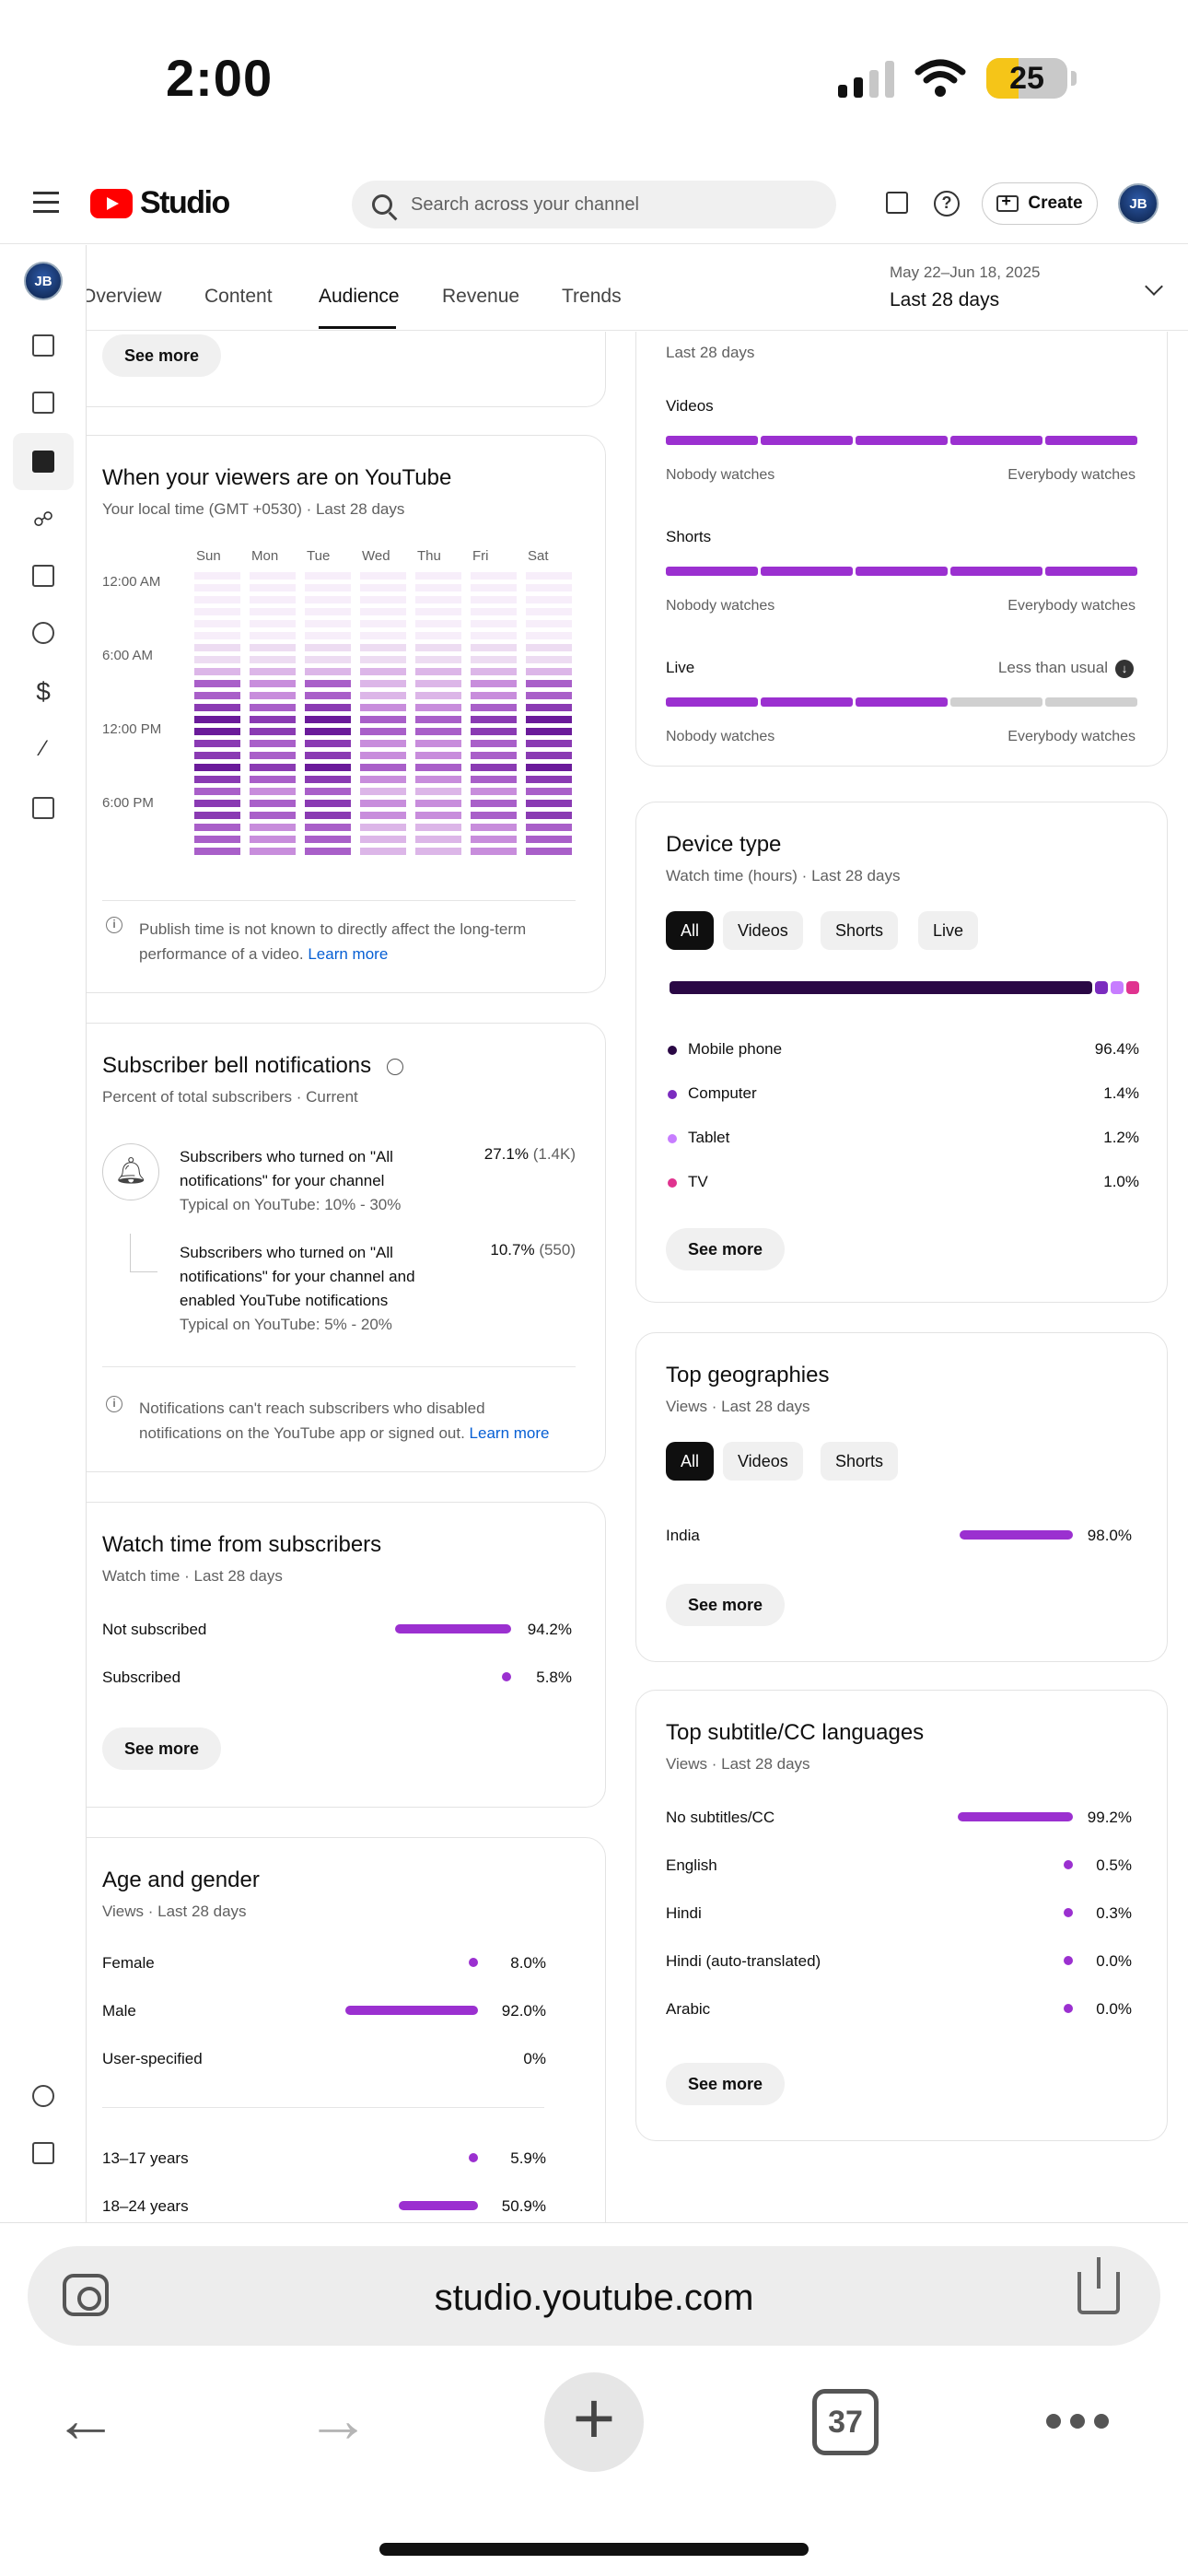  I want to click on nav-settings, so click(43, 2096).